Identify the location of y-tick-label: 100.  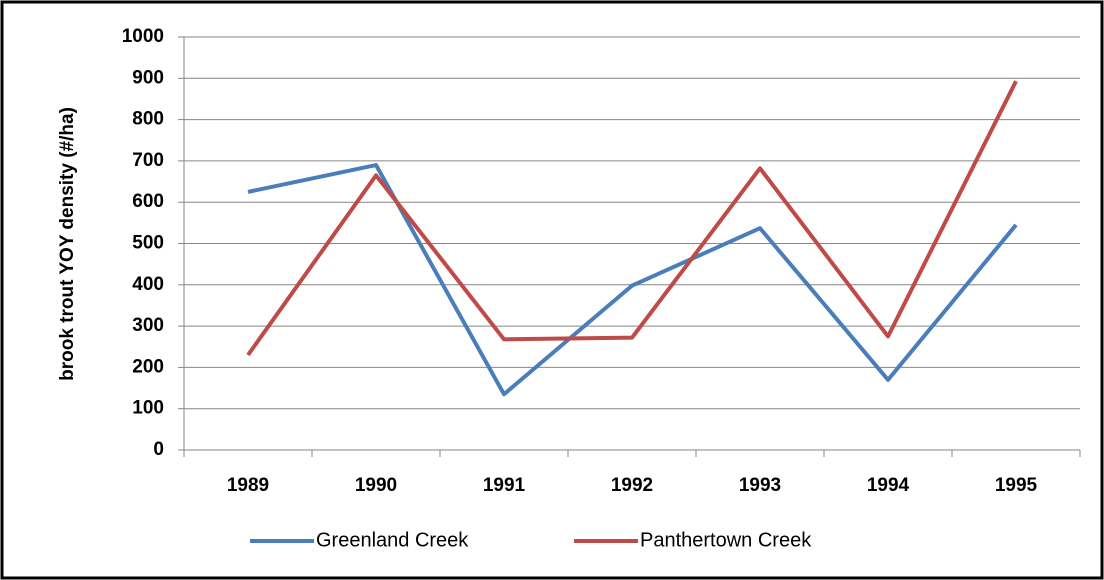
(148, 408).